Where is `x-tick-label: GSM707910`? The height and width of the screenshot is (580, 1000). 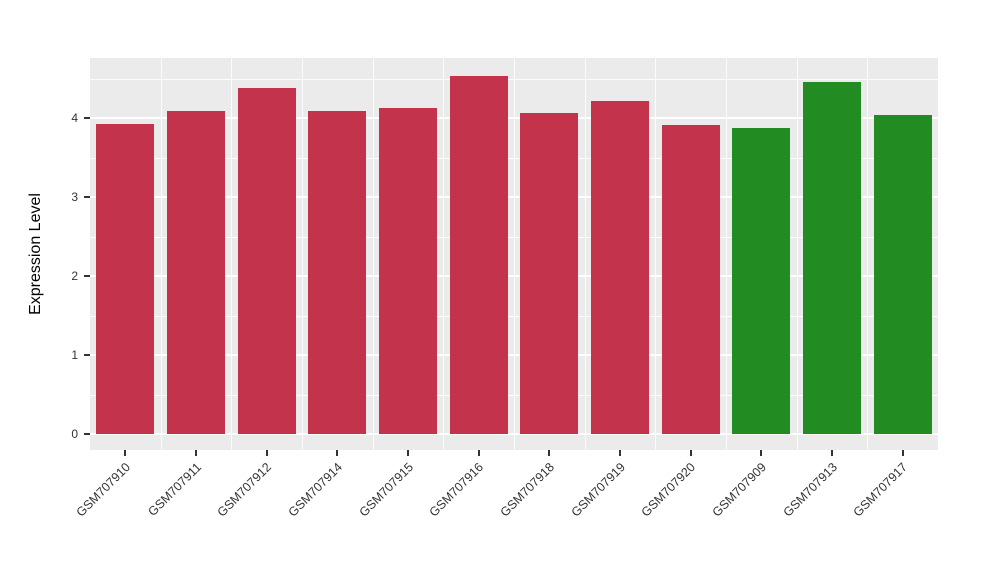
x-tick-label: GSM707910 is located at coordinates (103, 490).